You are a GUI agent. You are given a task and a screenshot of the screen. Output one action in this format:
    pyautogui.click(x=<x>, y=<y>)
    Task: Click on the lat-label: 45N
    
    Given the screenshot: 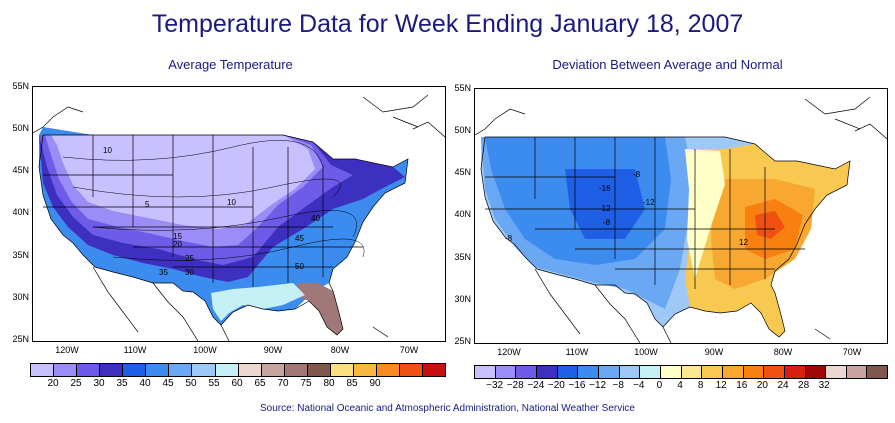 What is the action you would take?
    pyautogui.click(x=462, y=172)
    